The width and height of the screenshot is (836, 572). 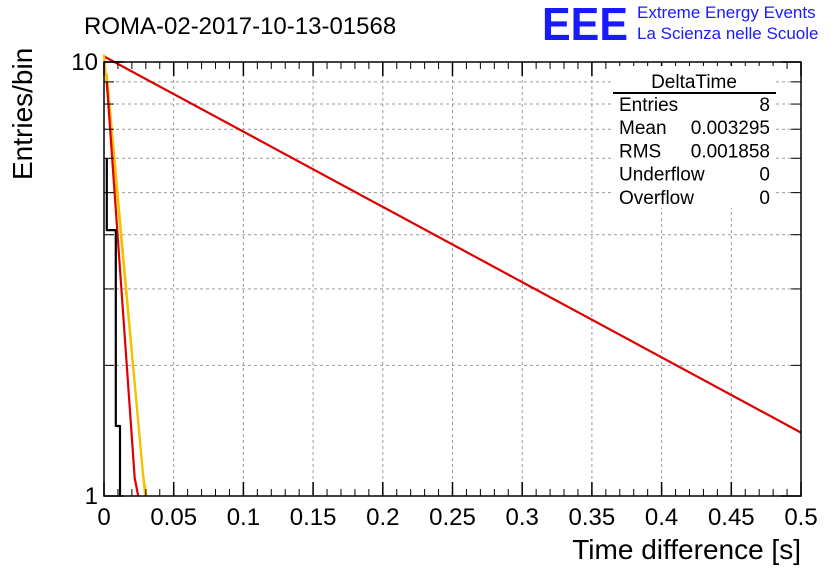 I want to click on x-tick-label: 0, so click(x=103, y=517).